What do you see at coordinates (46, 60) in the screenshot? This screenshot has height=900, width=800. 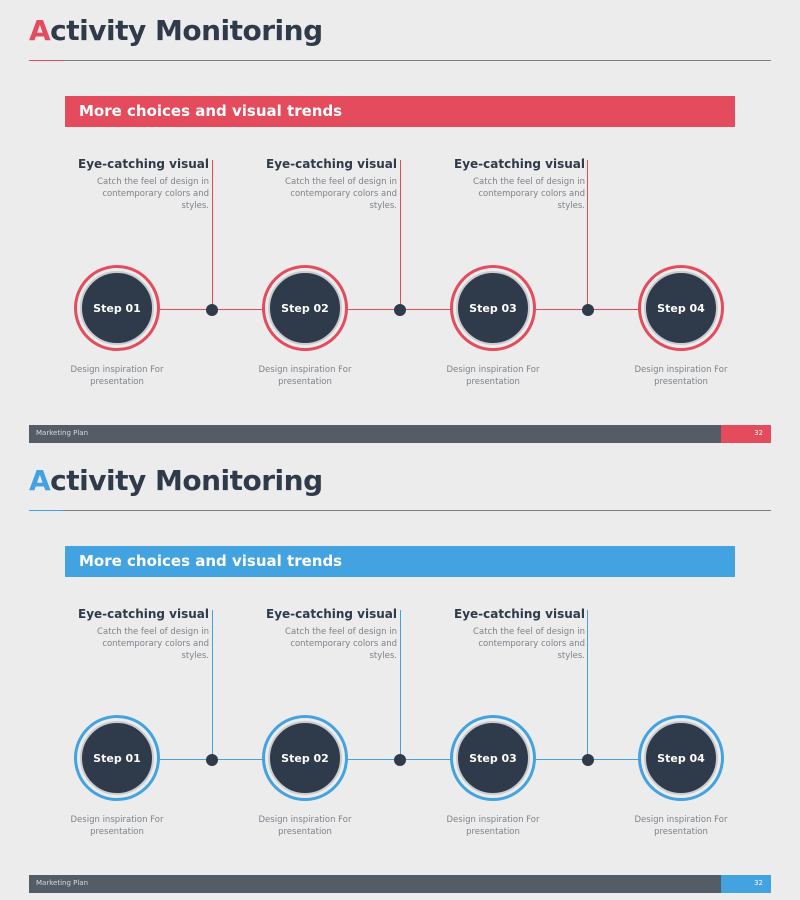 I see `title-rule-accent` at bounding box center [46, 60].